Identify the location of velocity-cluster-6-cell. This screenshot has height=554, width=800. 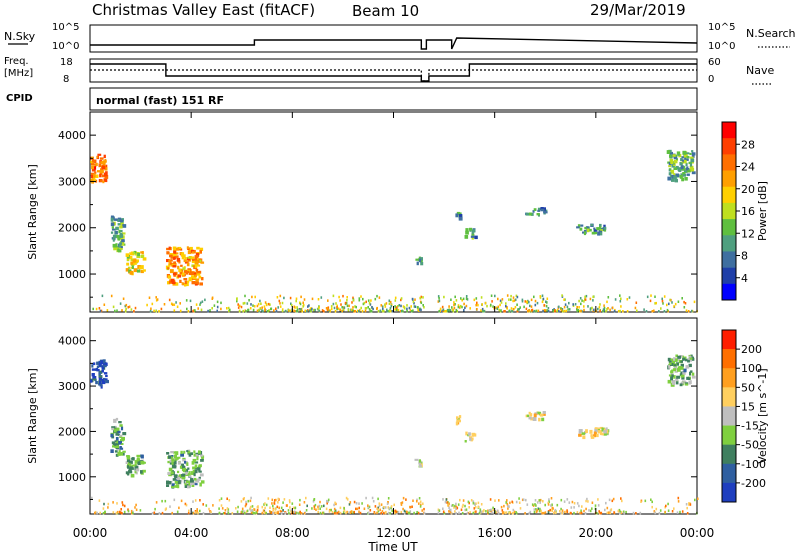
(465, 441).